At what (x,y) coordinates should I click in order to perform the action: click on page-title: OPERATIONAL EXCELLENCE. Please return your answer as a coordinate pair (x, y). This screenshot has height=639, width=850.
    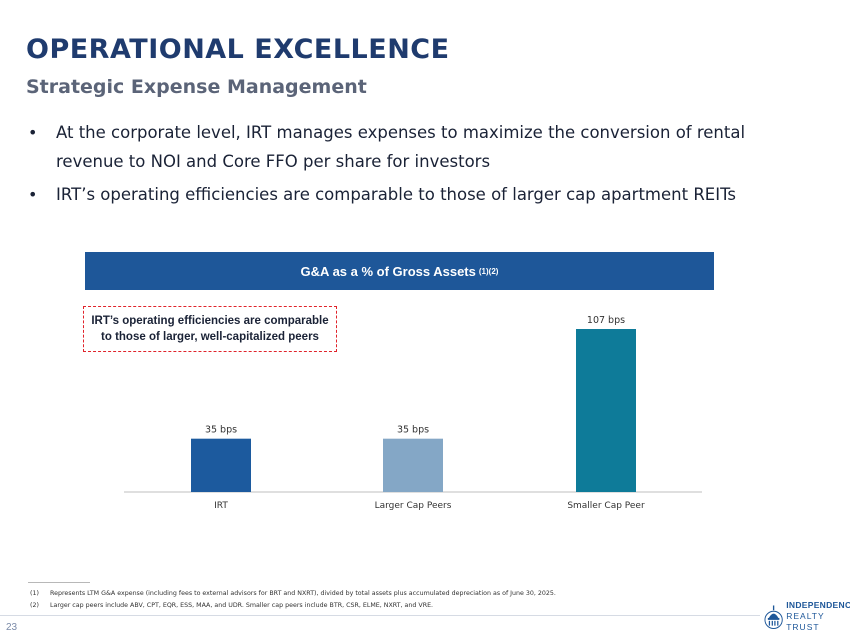
    Looking at the image, I should click on (238, 49).